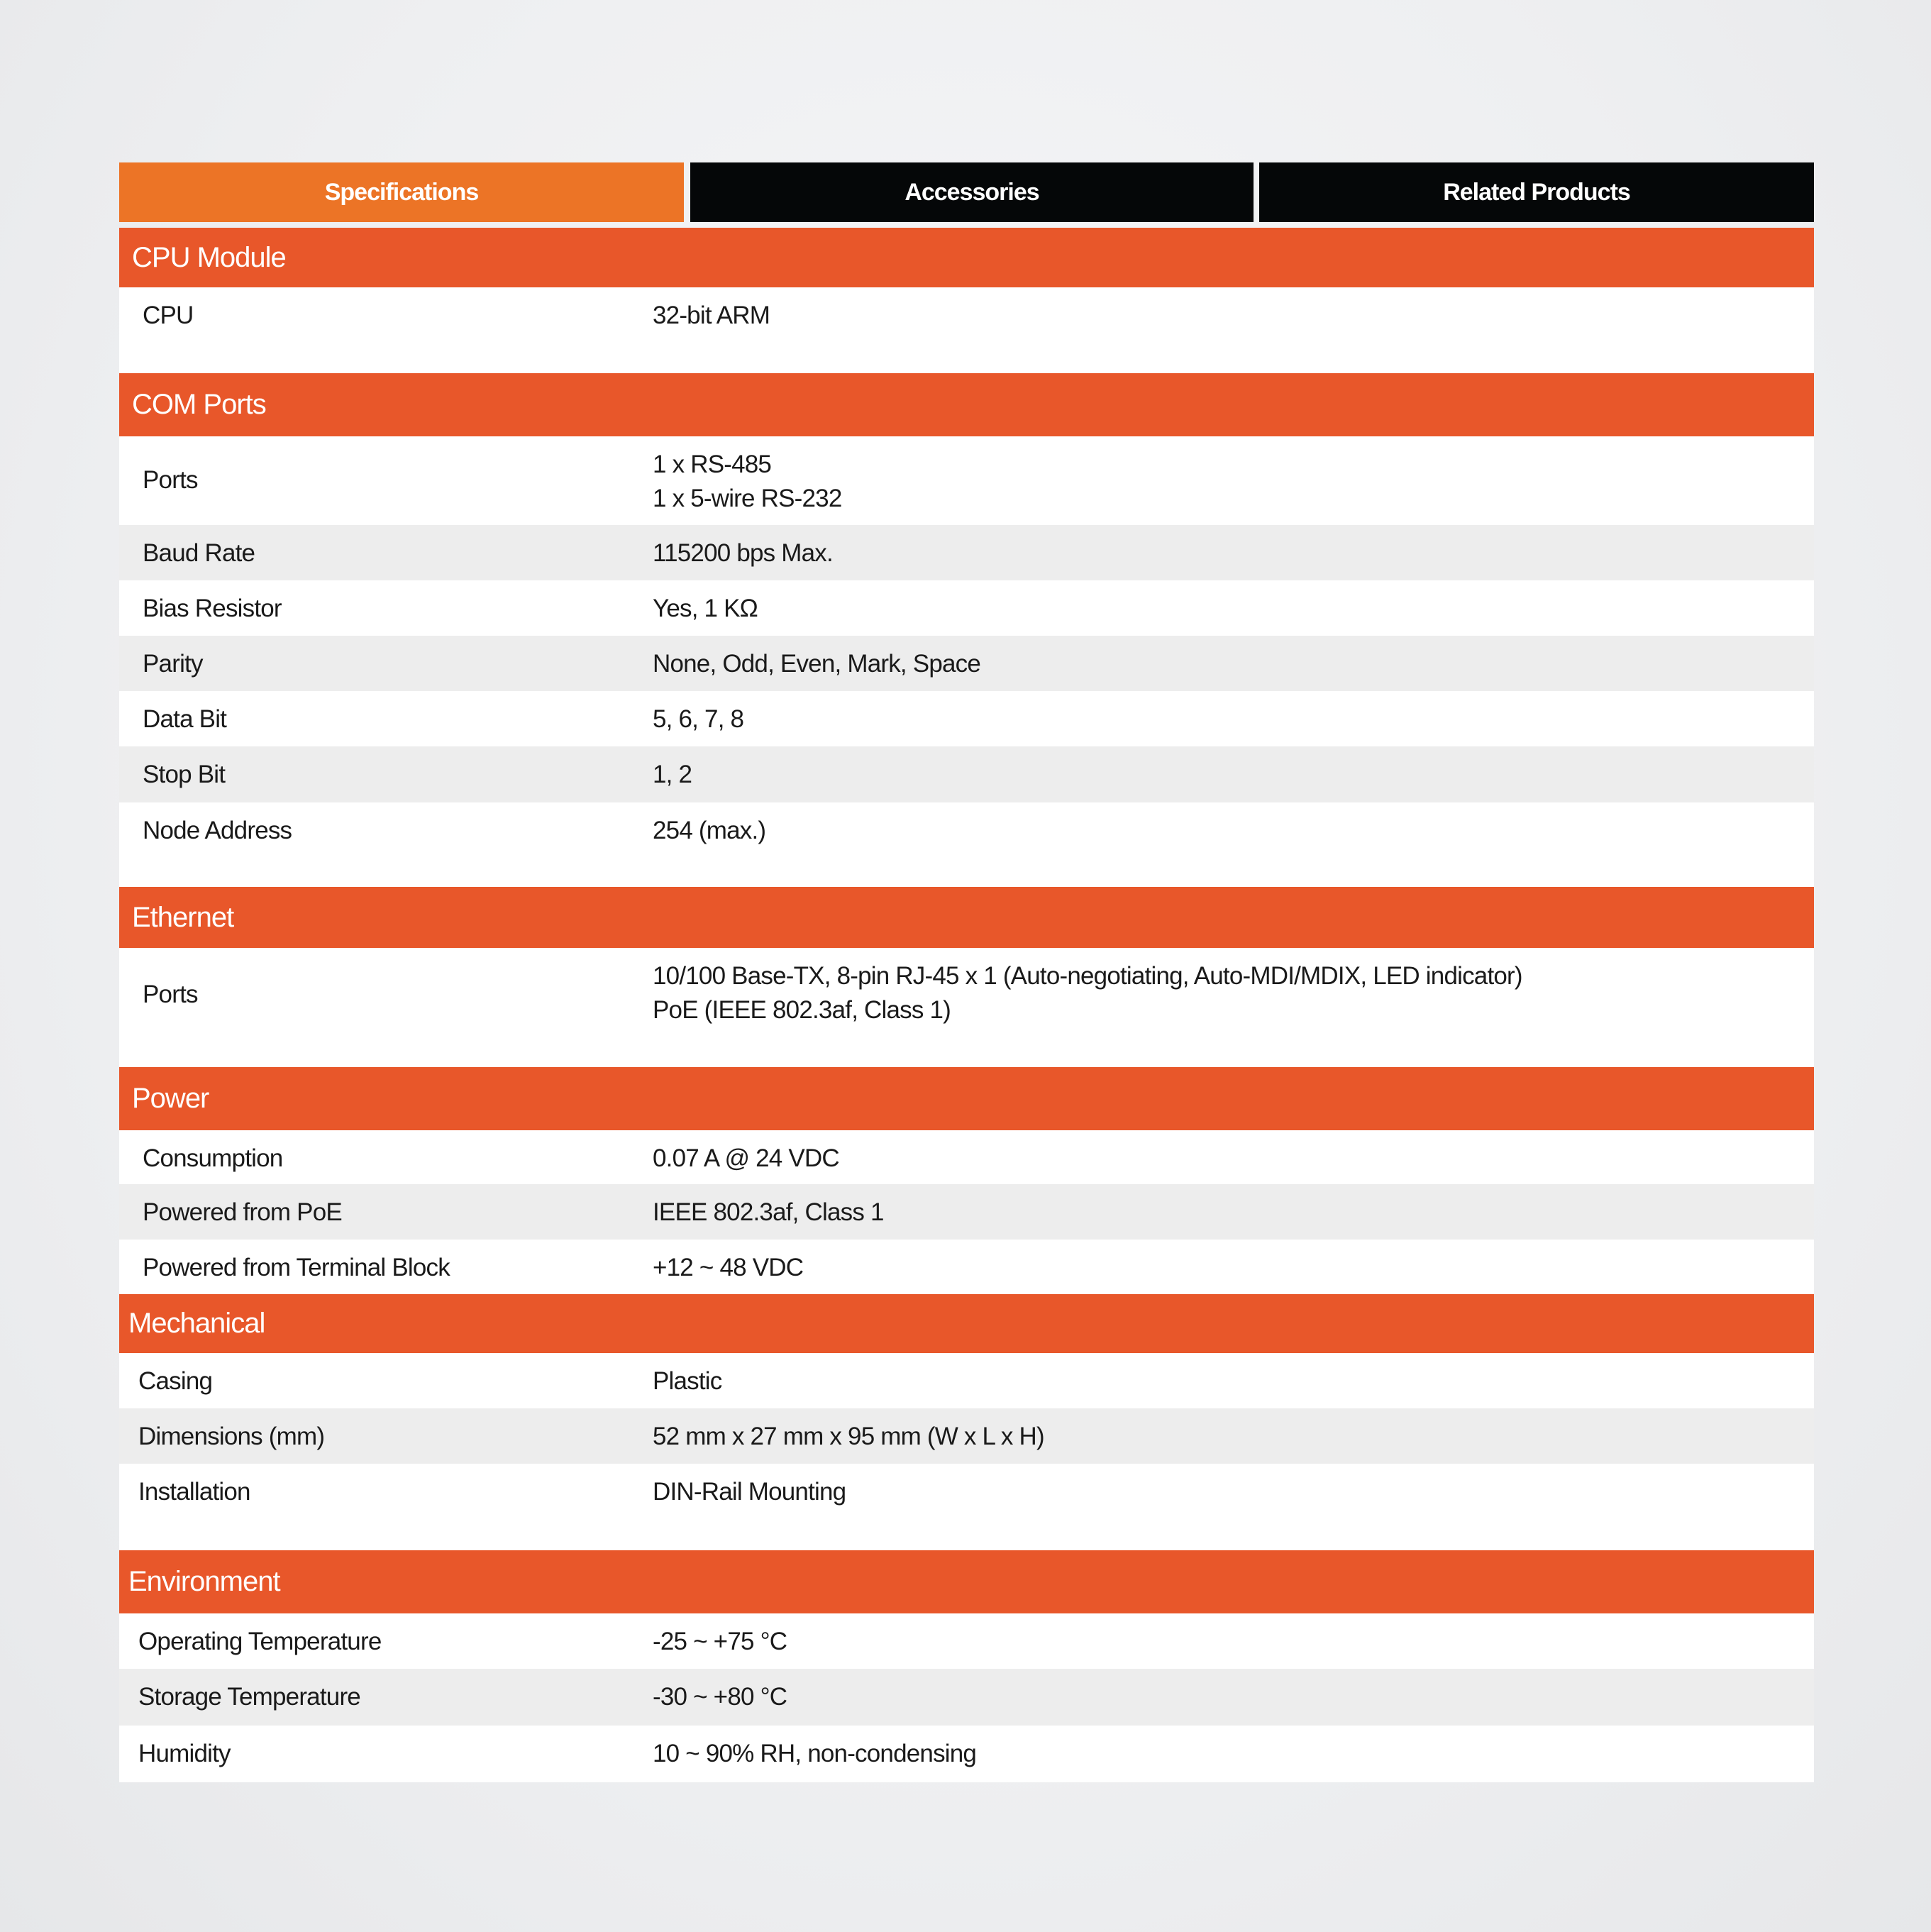 This screenshot has width=1931, height=1932. I want to click on spec-value: 52 mm x 27 mm x 95 mm (W x L x H), so click(849, 1437).